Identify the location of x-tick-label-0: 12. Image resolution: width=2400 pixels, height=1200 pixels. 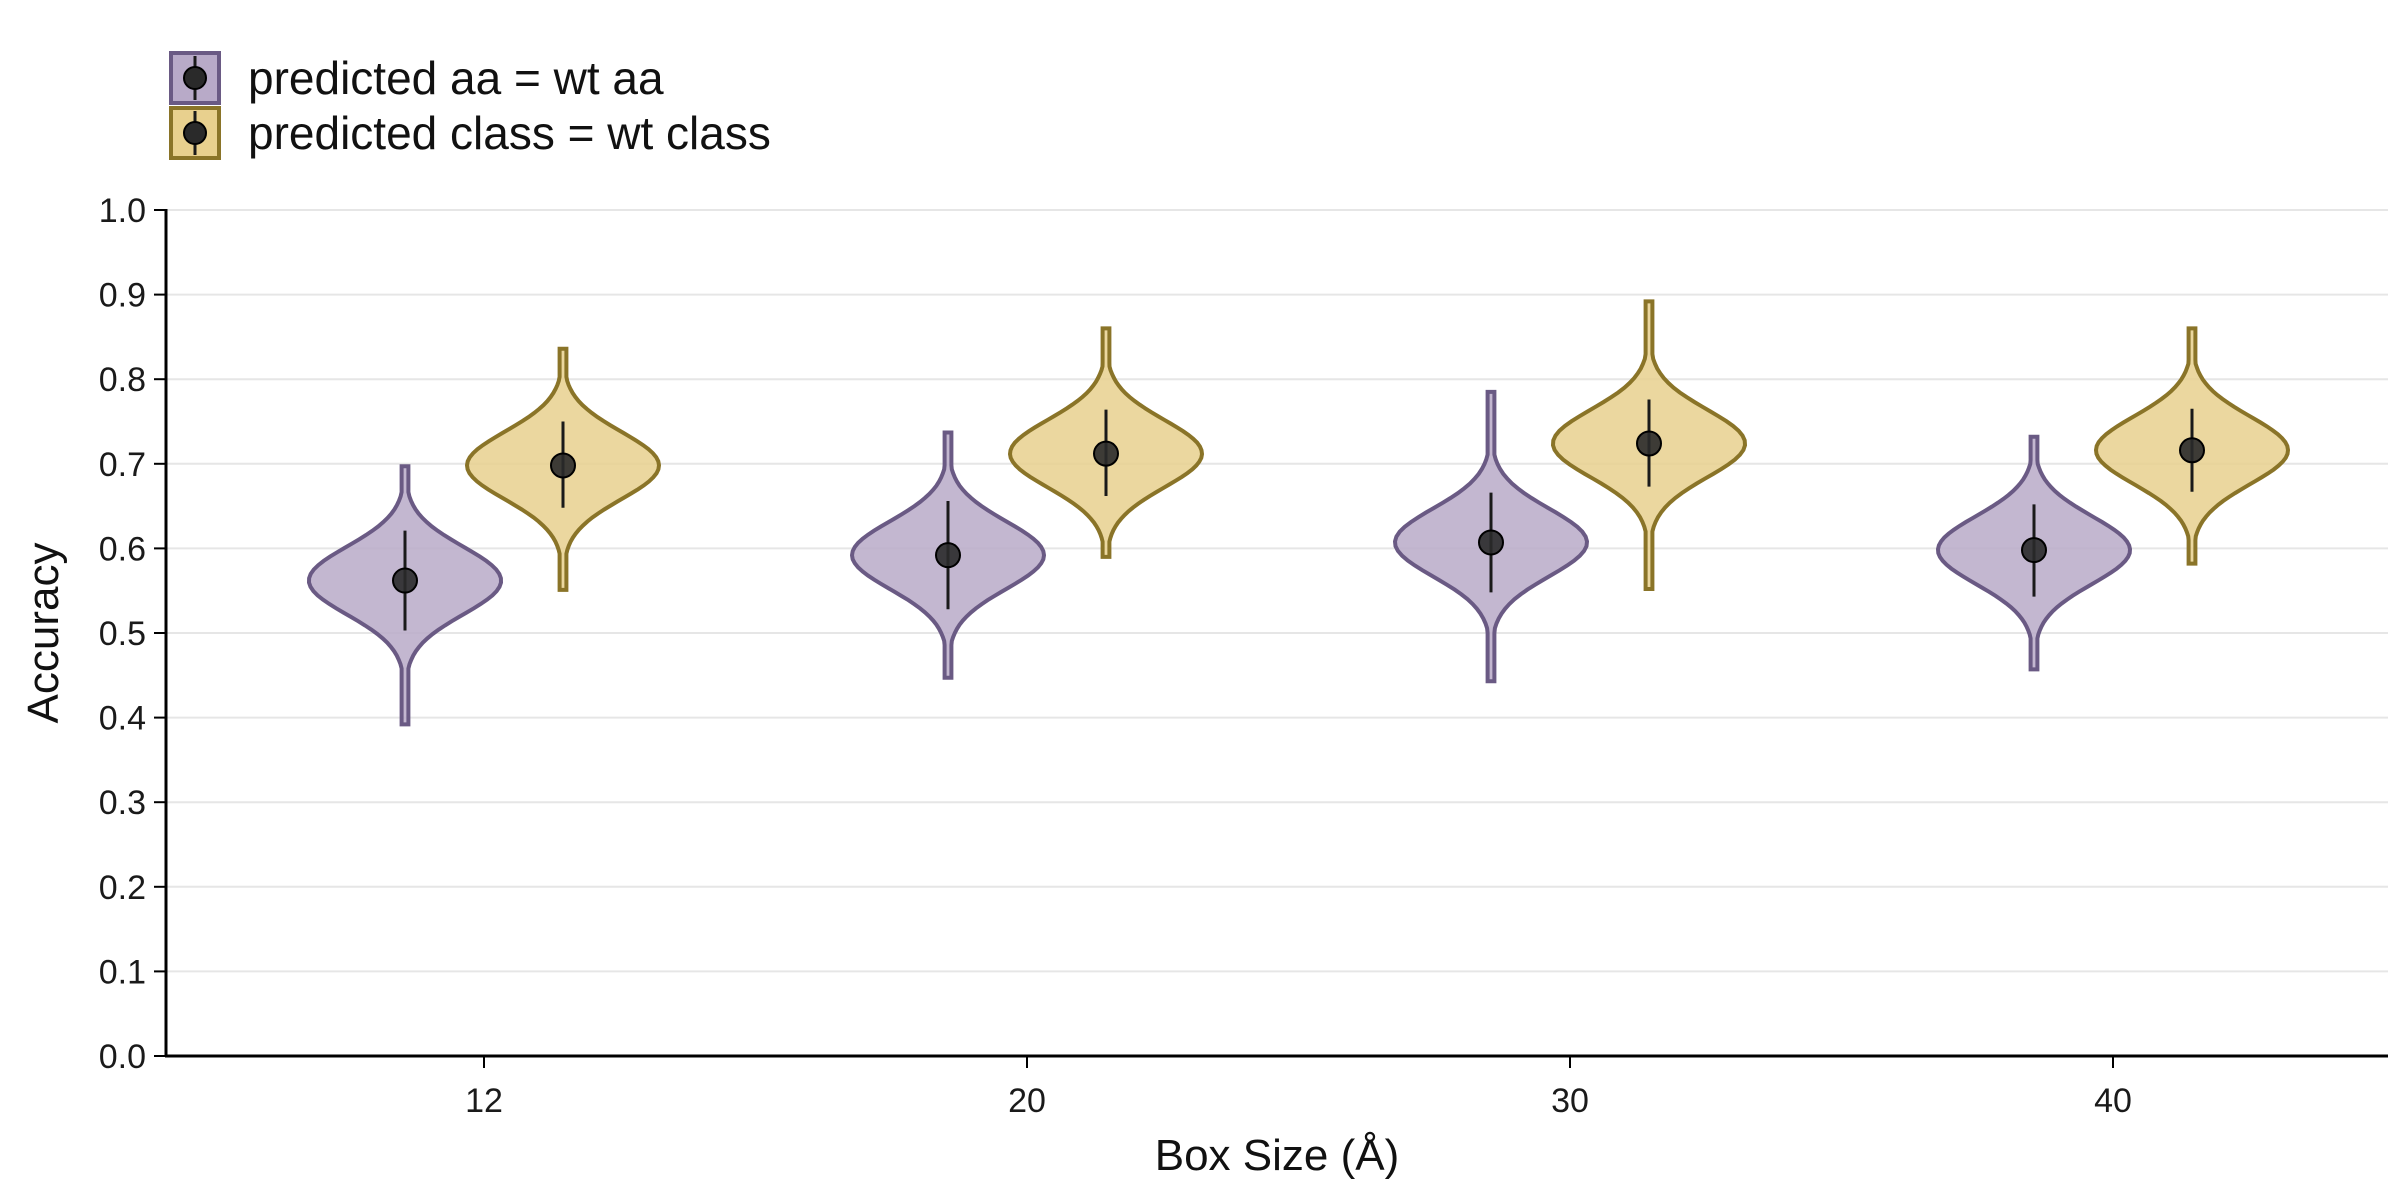
(484, 1101).